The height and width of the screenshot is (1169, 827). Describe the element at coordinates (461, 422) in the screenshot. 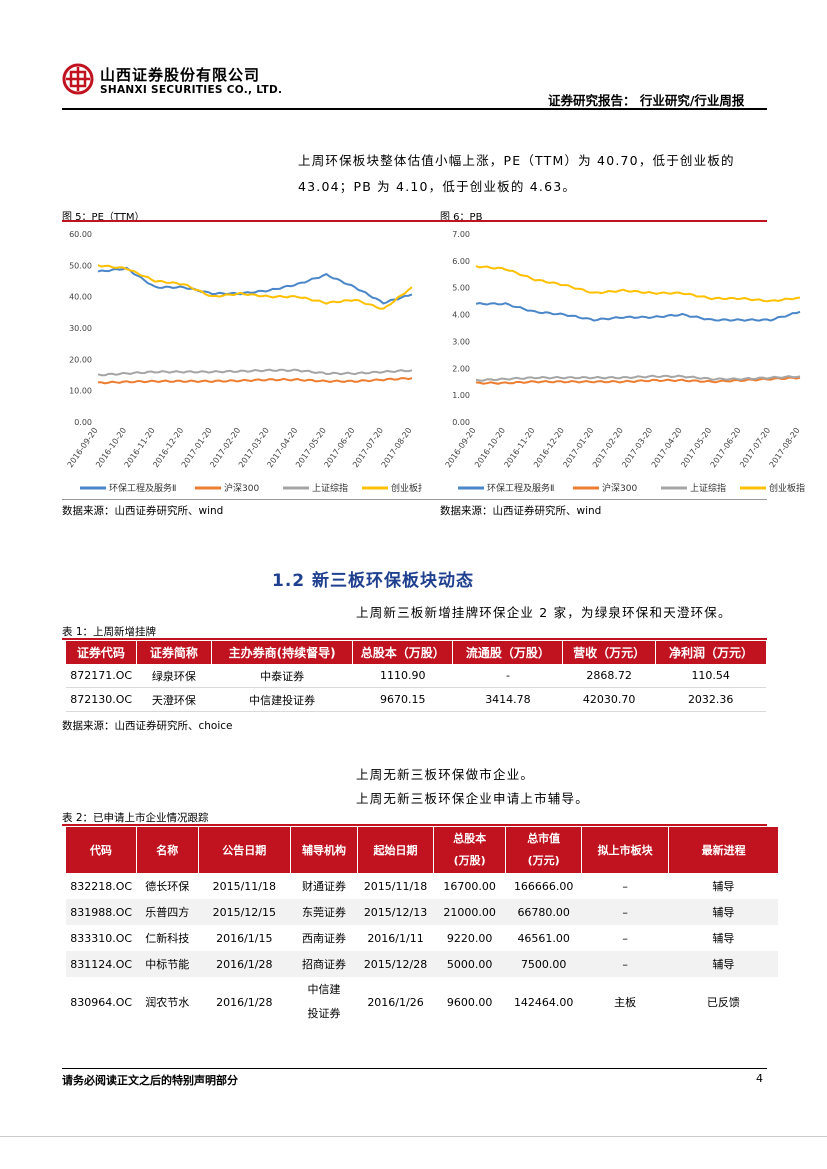

I see `y-tick-label: 0.00` at that location.